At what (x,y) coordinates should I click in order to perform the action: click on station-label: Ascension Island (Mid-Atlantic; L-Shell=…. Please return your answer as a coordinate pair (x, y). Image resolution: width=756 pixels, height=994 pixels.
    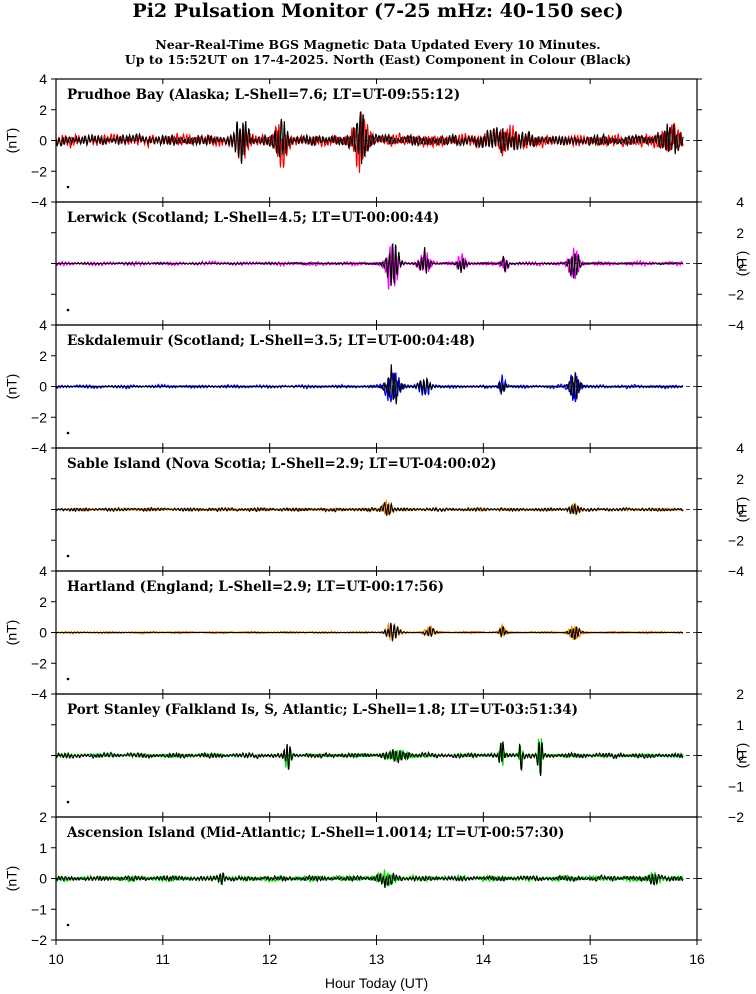
    Looking at the image, I should click on (315, 833).